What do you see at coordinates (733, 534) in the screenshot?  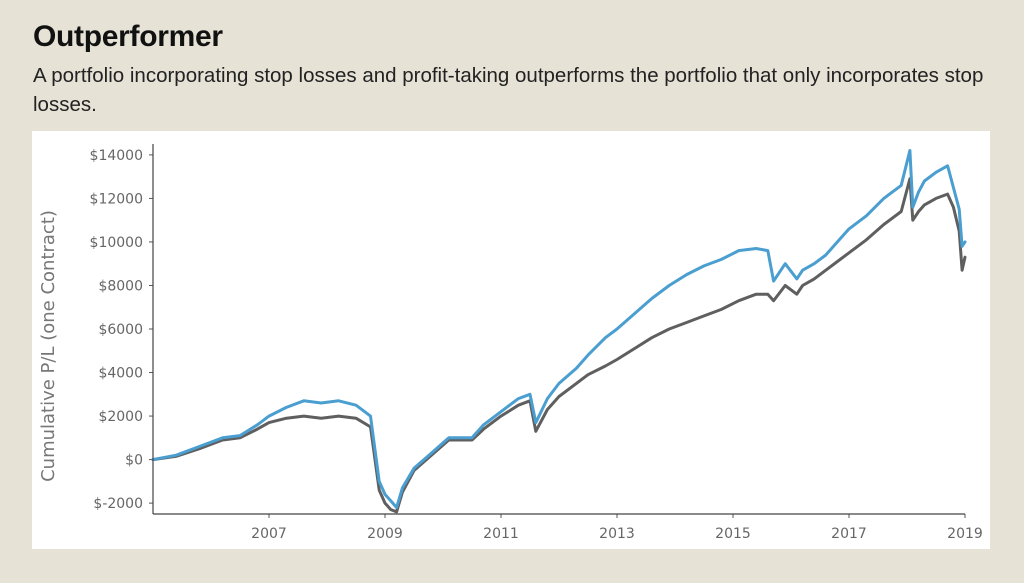 I see `x-tick-label: 2015` at bounding box center [733, 534].